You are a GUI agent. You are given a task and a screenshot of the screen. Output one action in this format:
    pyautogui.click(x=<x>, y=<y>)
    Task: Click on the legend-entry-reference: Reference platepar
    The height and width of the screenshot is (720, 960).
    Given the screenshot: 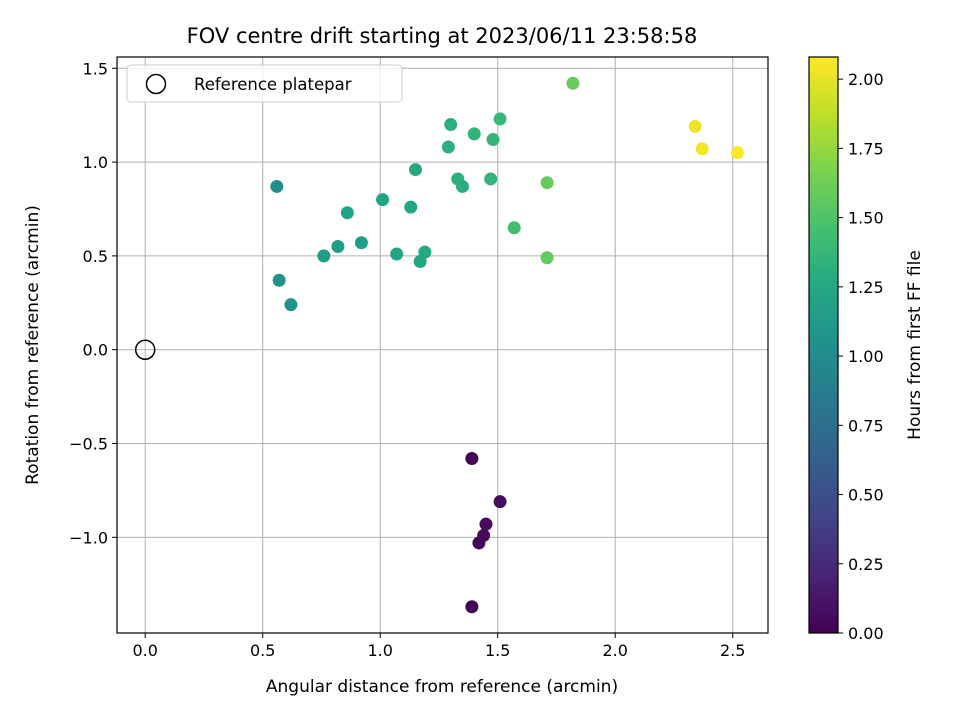 What is the action you would take?
    pyautogui.click(x=273, y=84)
    